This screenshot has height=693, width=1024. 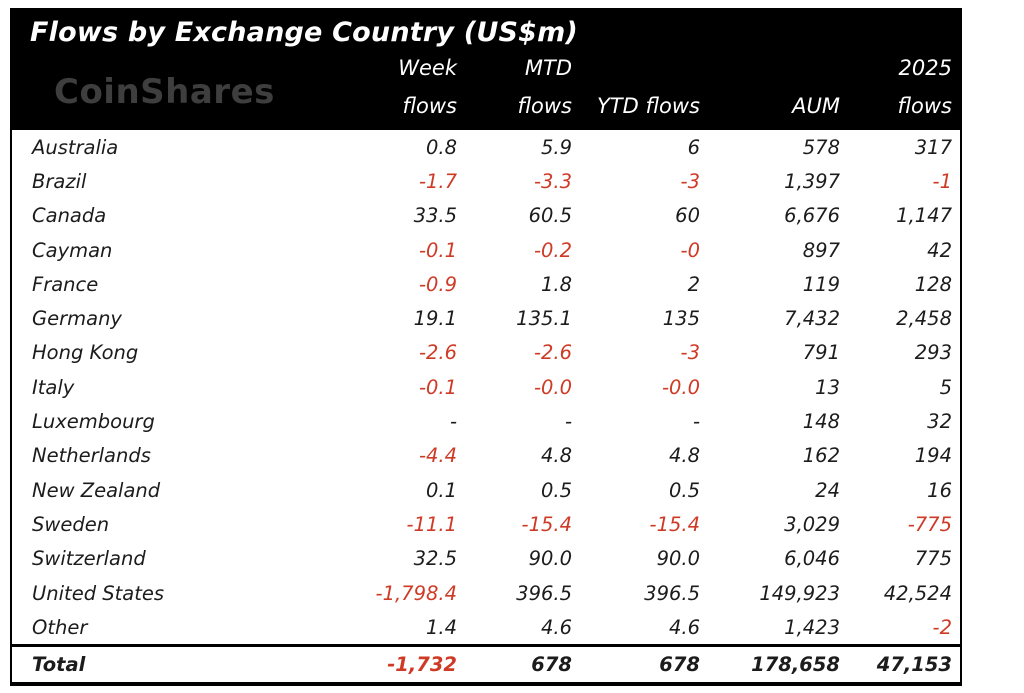 What do you see at coordinates (85, 353) in the screenshot?
I see `country-cell: Hong Kong` at bounding box center [85, 353].